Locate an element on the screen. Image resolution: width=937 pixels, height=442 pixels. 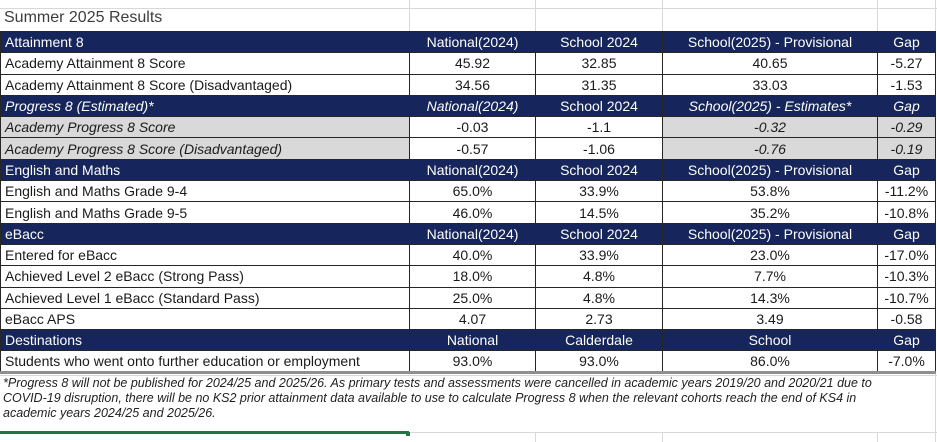
table-row: Entered for eBacc 40.0% 33.9% 23.0% -17.0% is located at coordinates (468, 255).